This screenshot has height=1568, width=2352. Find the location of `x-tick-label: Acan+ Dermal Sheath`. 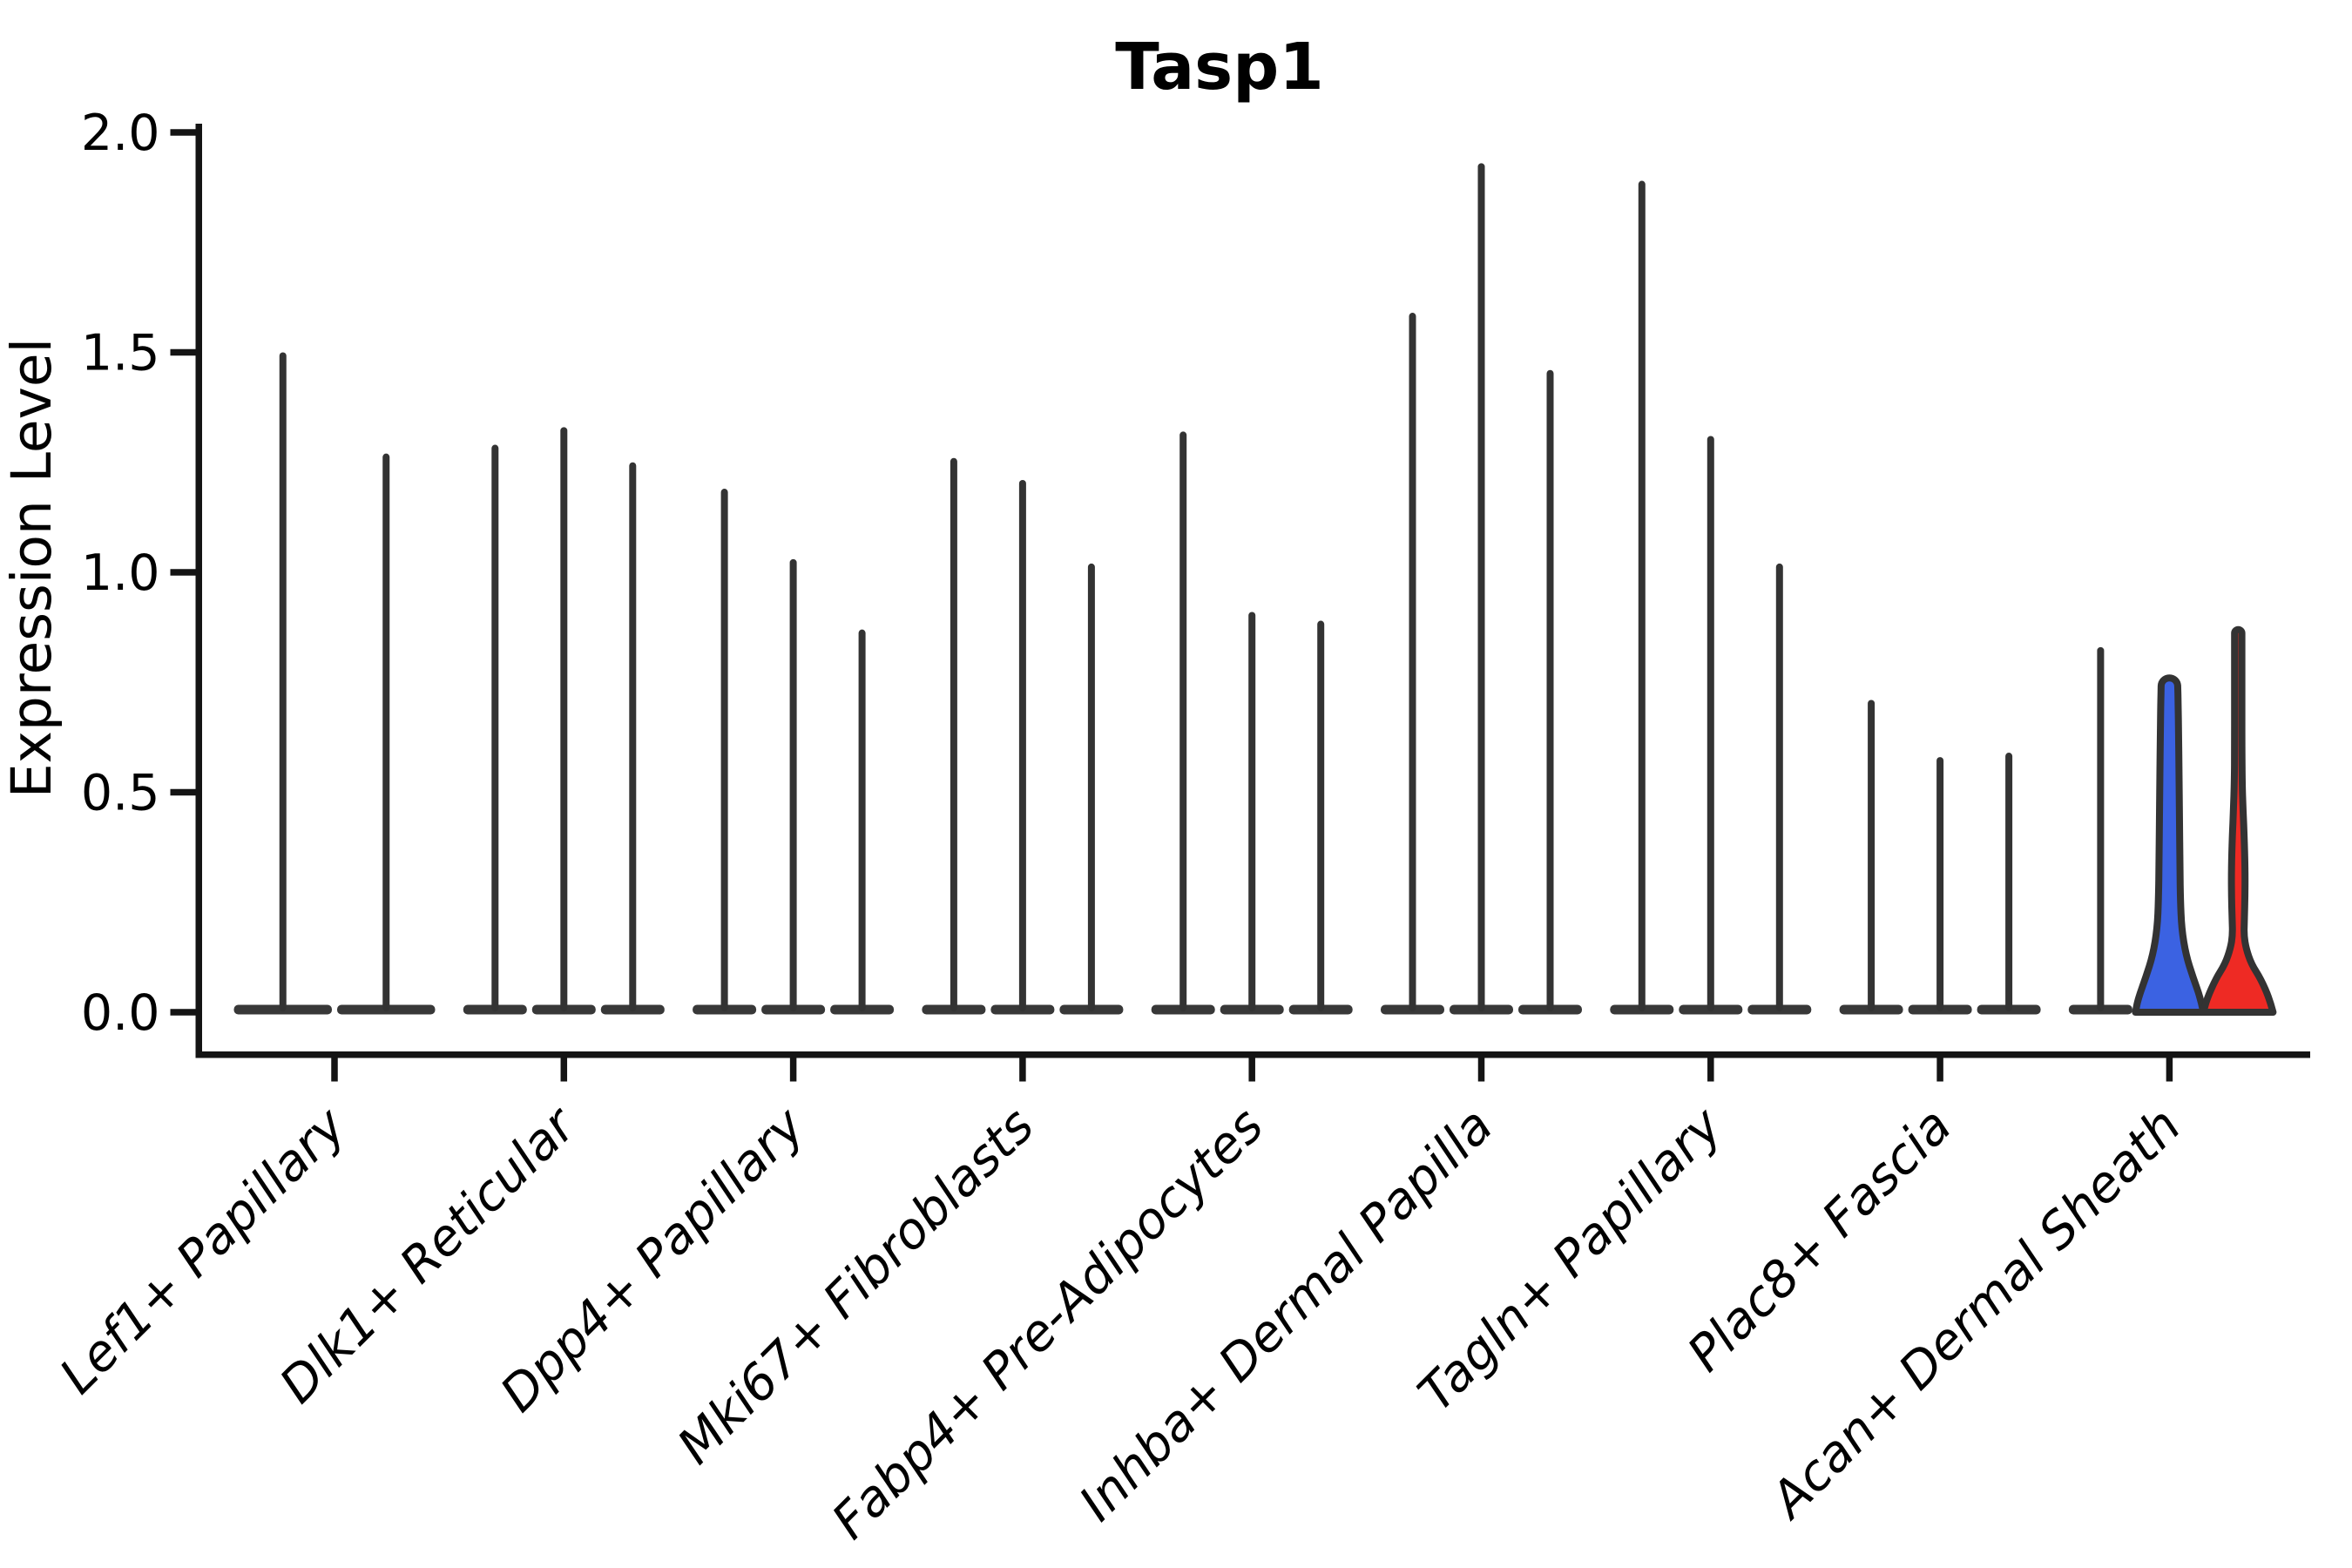

x-tick-label: Acan+ Dermal Sheath is located at coordinates (1975, 1314).